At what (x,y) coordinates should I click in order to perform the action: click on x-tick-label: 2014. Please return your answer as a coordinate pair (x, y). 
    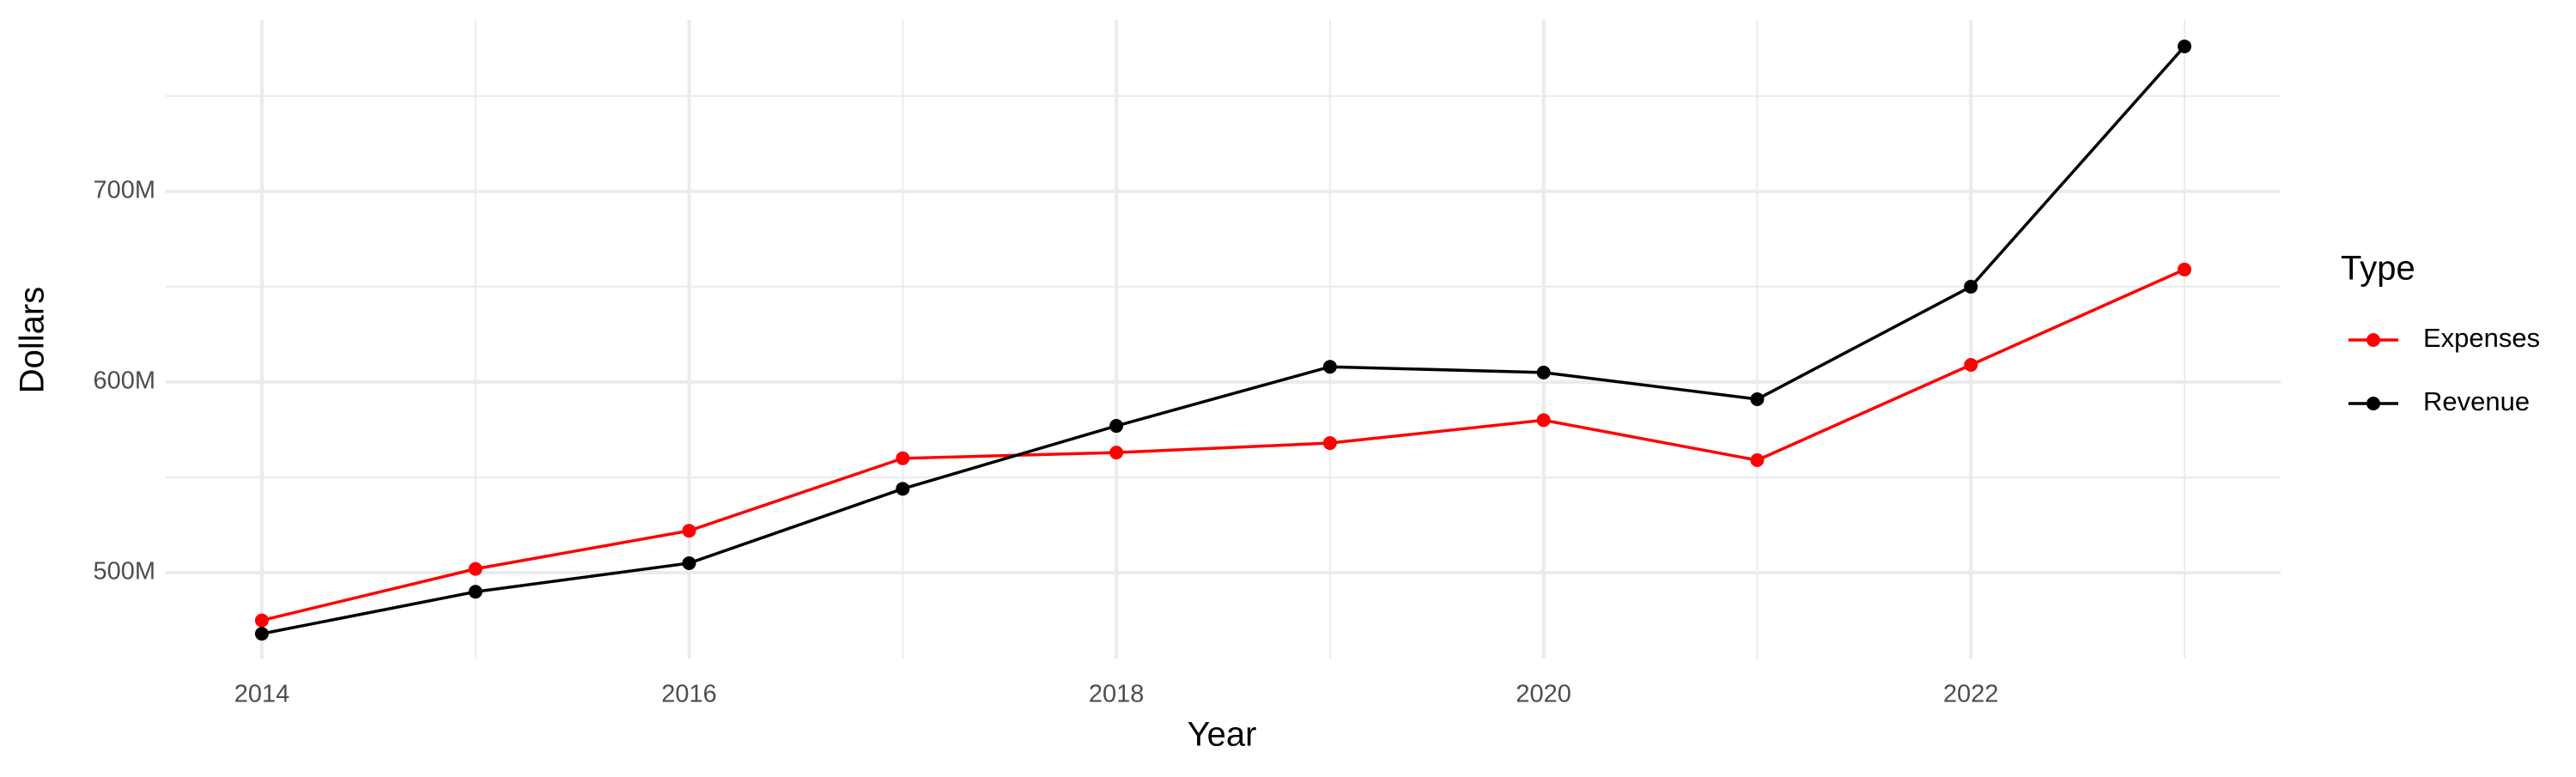
    Looking at the image, I should click on (262, 694).